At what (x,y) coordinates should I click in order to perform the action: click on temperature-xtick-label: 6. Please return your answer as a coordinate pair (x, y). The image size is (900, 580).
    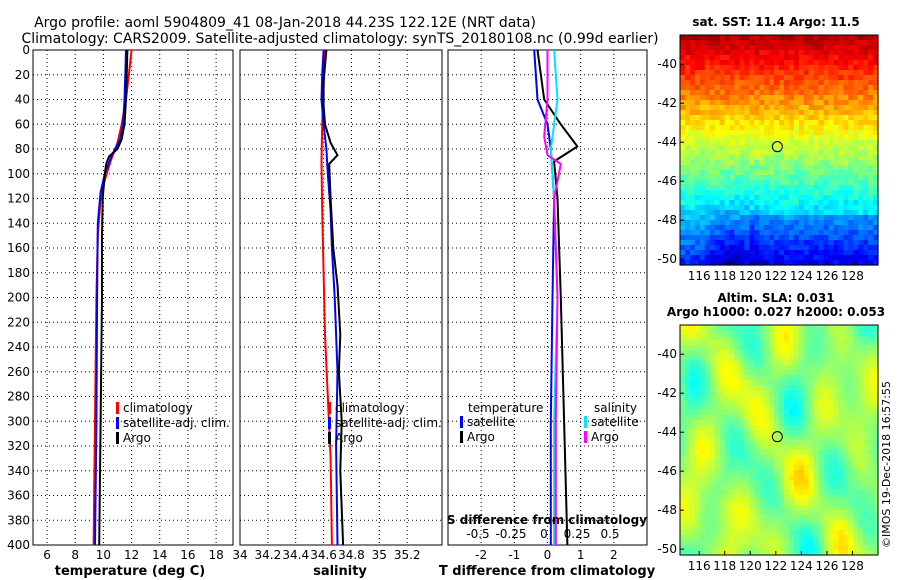
    Looking at the image, I should click on (47, 555).